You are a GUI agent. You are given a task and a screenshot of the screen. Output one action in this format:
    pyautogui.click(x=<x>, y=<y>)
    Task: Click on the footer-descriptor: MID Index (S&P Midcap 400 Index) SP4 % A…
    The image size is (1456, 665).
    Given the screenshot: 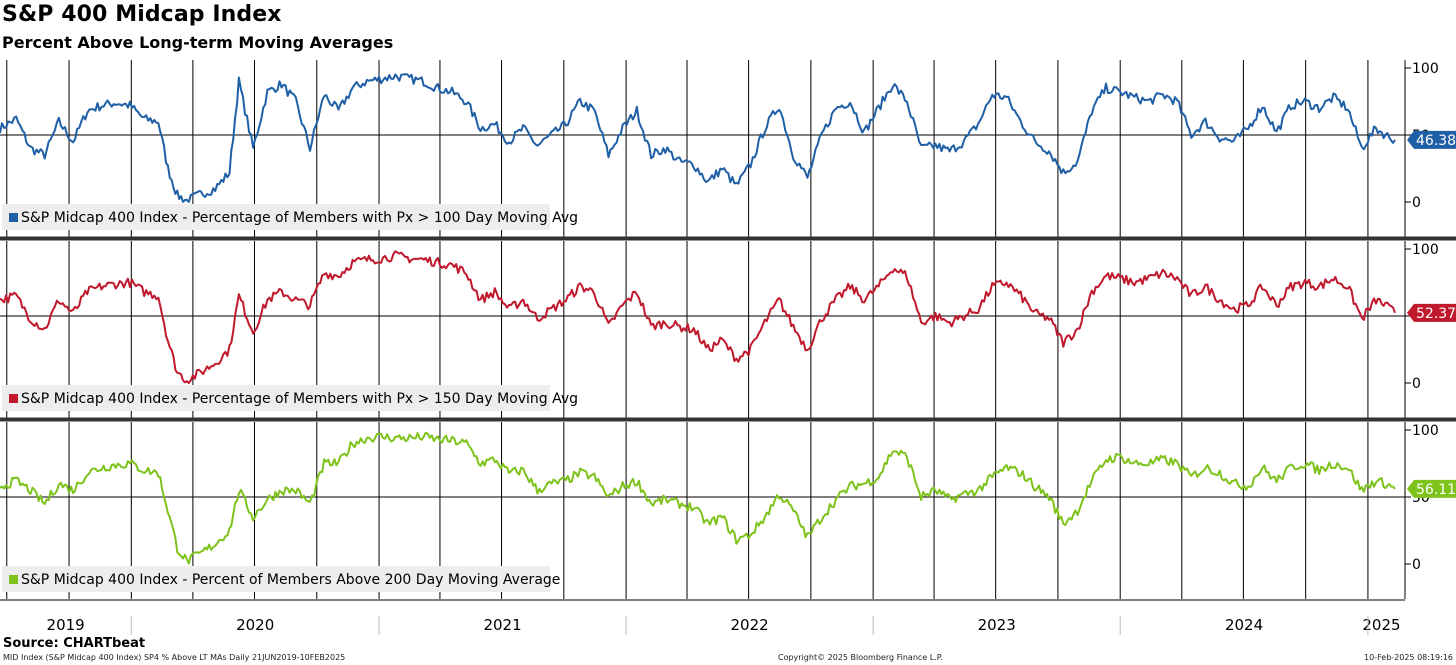 What is the action you would take?
    pyautogui.click(x=174, y=657)
    